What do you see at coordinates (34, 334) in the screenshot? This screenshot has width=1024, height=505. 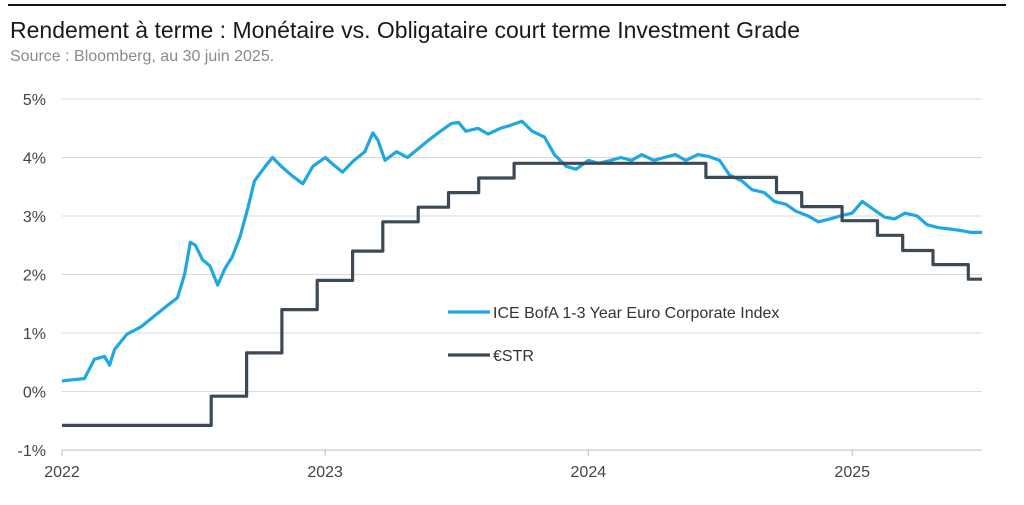 I see `y-tick-label: 1%` at bounding box center [34, 334].